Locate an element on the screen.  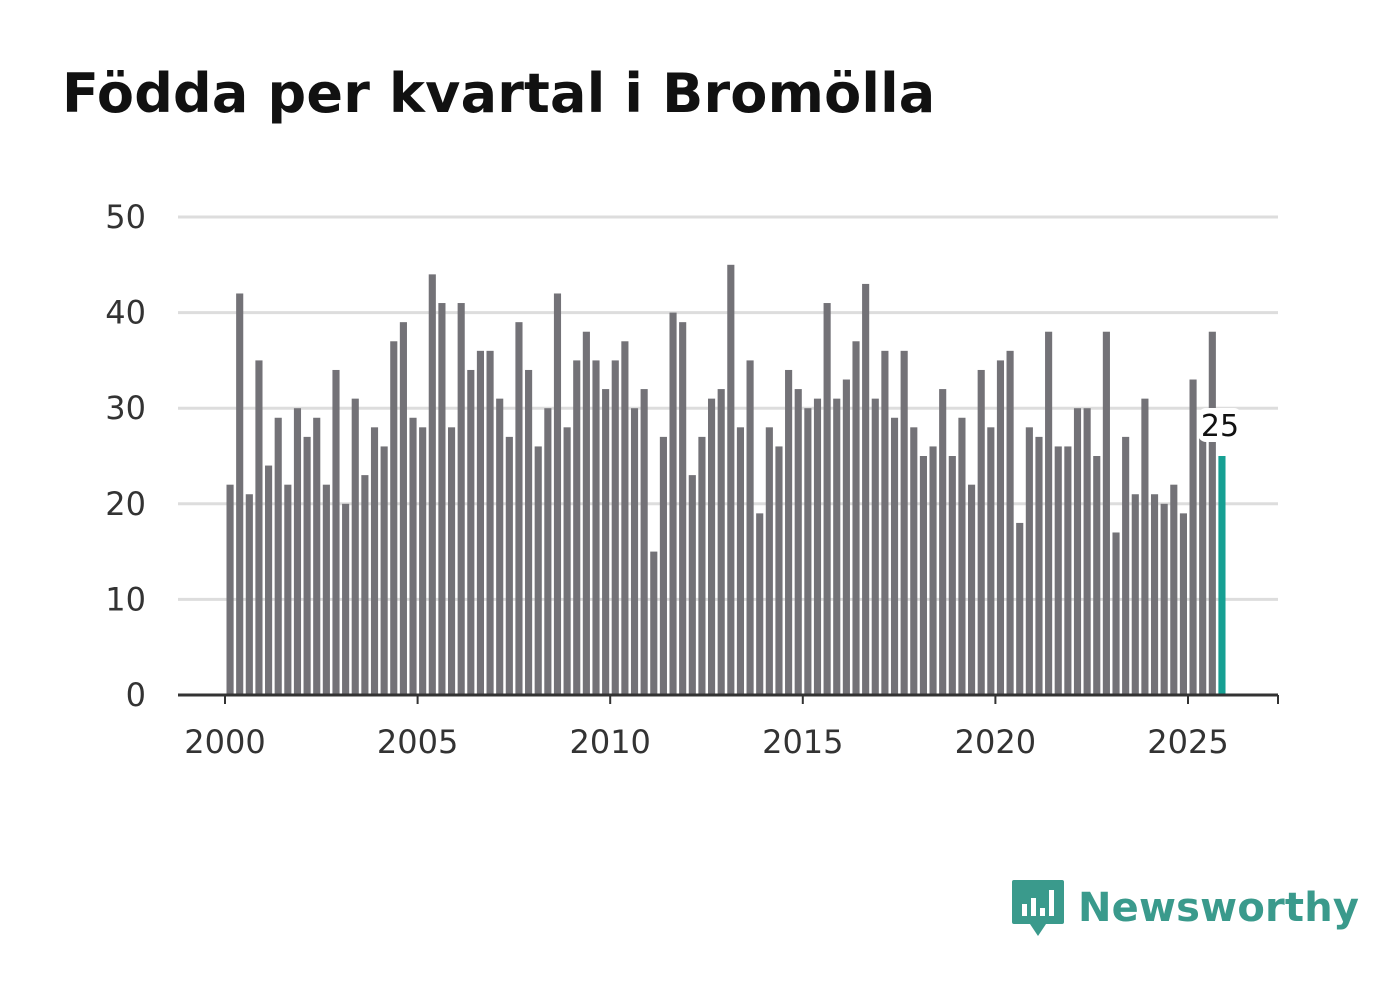
y-tick-label: 20 is located at coordinates (125, 504).